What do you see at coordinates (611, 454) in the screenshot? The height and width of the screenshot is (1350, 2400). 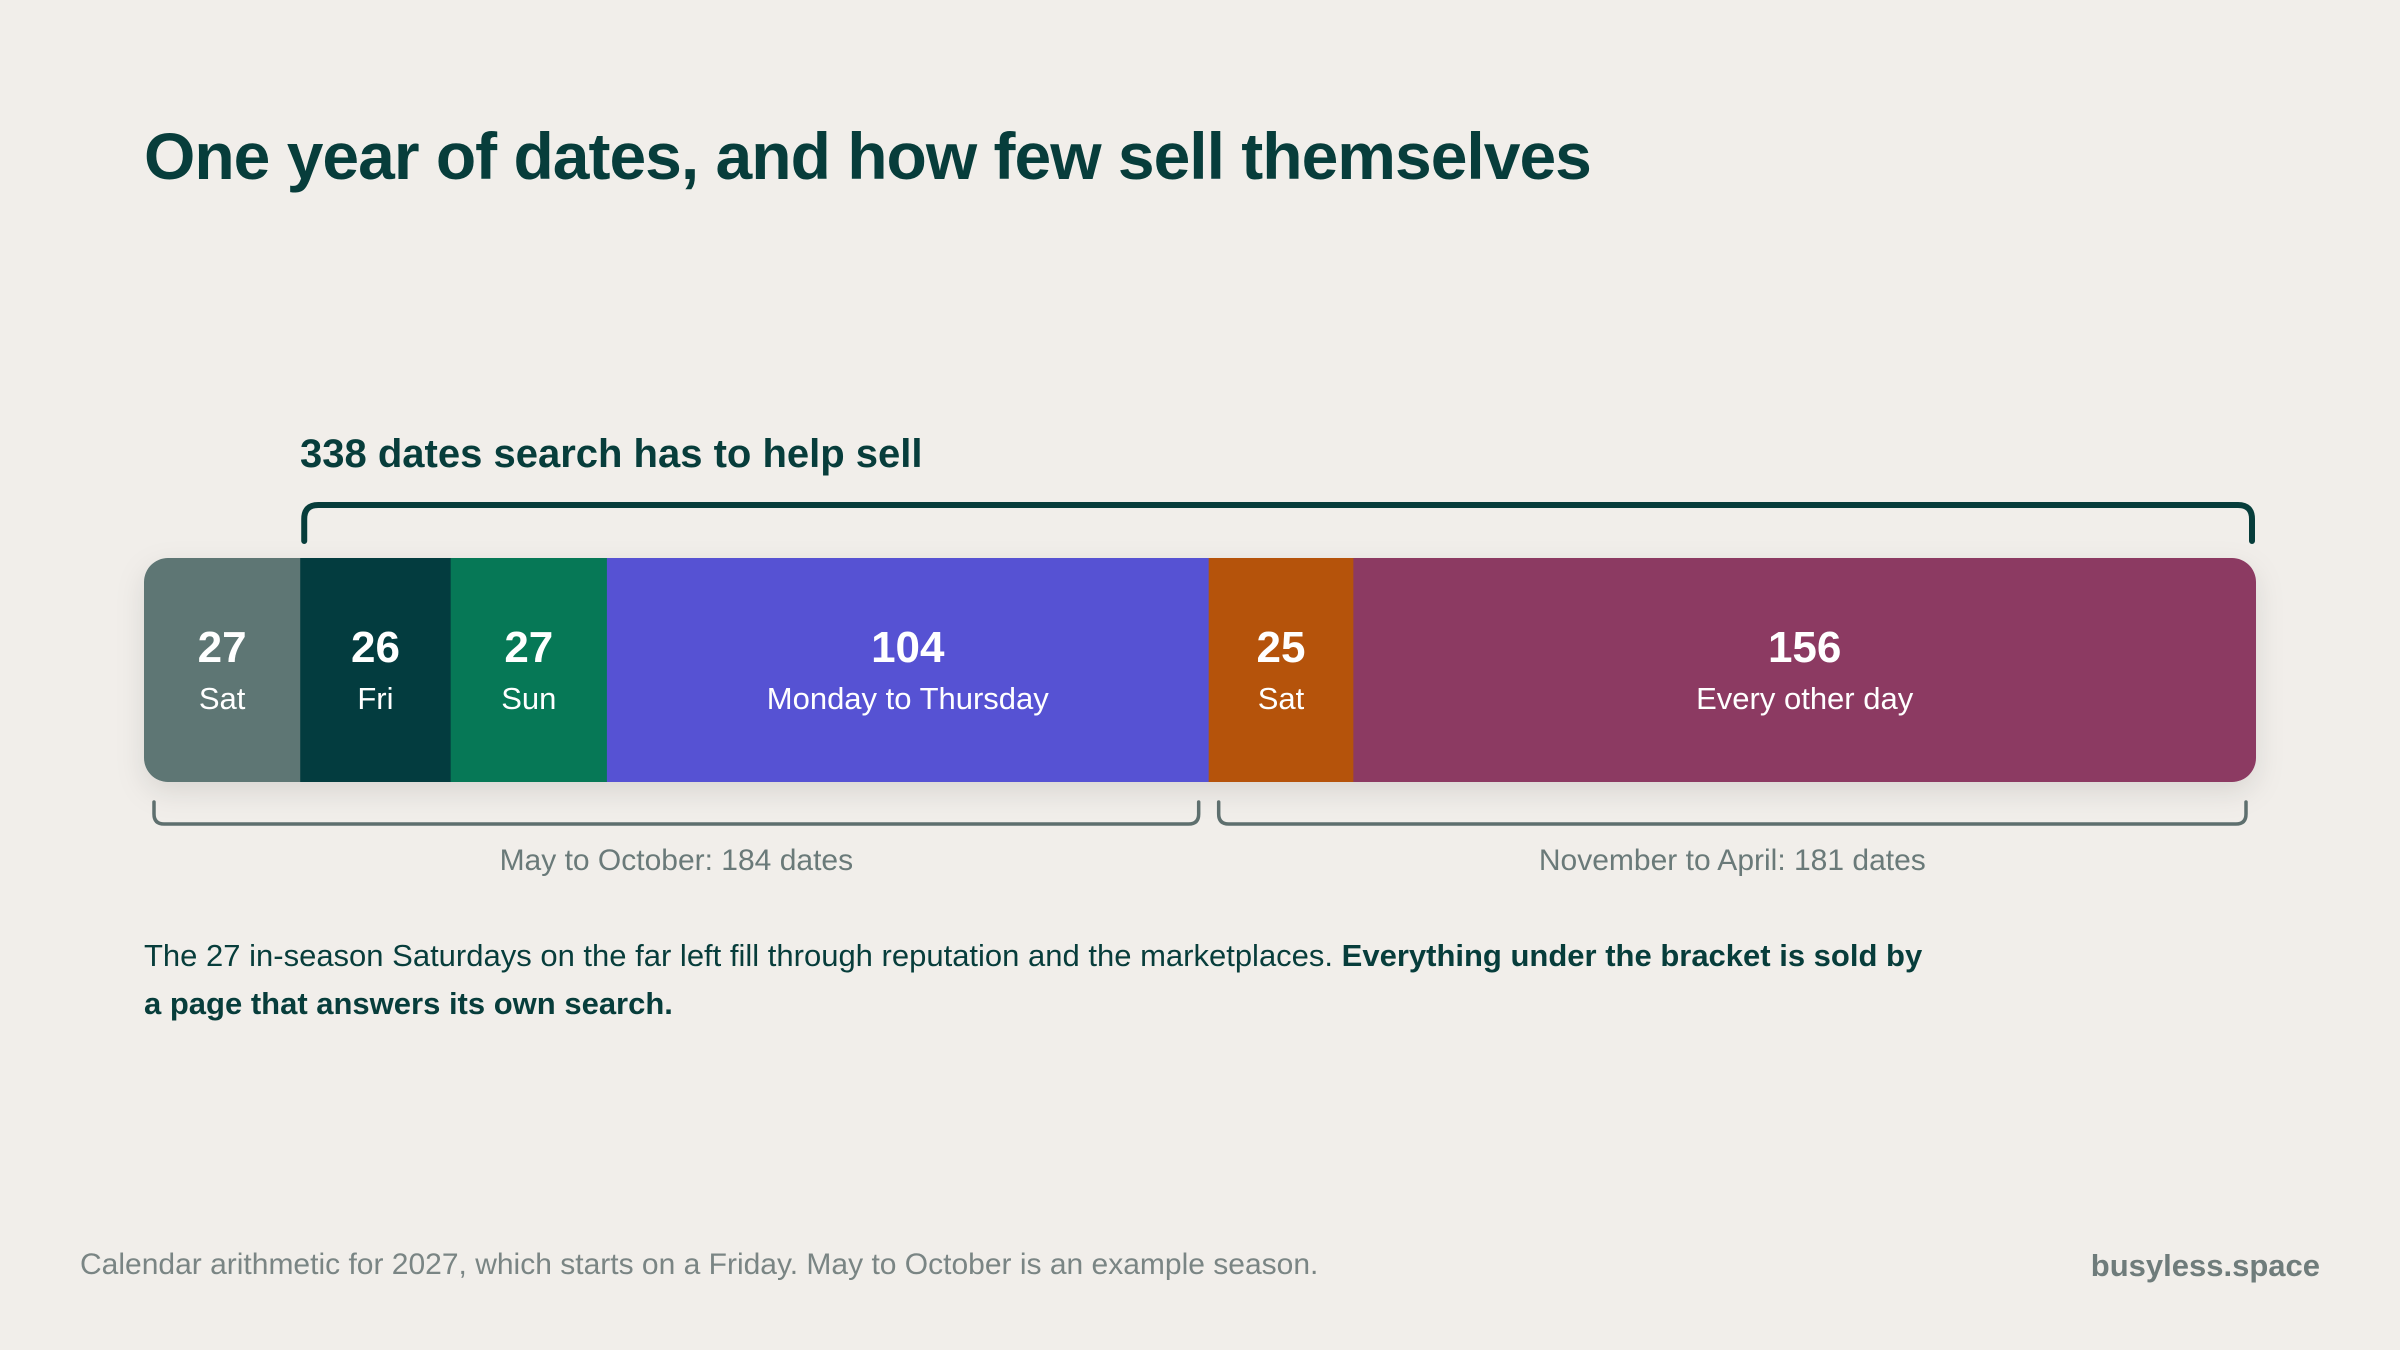 I see `top-bracket-label: 338 dates search has to help sell` at bounding box center [611, 454].